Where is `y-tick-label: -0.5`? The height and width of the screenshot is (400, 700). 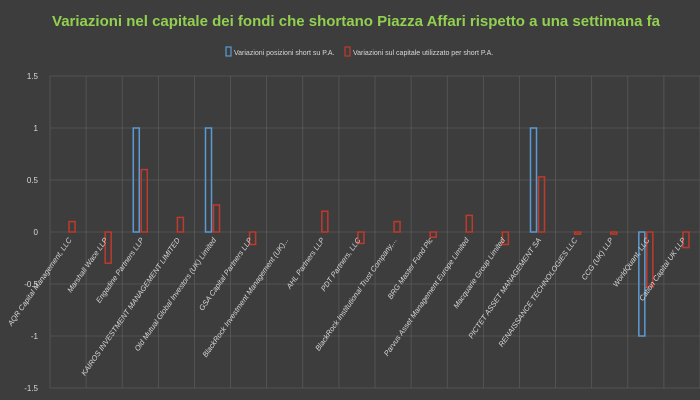 y-tick-label: -0.5 is located at coordinates (31, 284).